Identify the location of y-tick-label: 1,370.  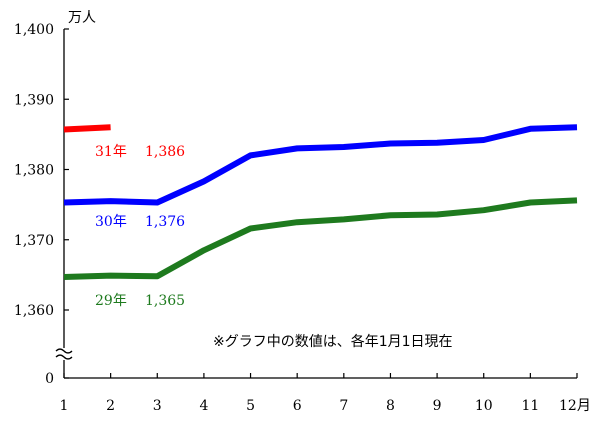
(34, 241).